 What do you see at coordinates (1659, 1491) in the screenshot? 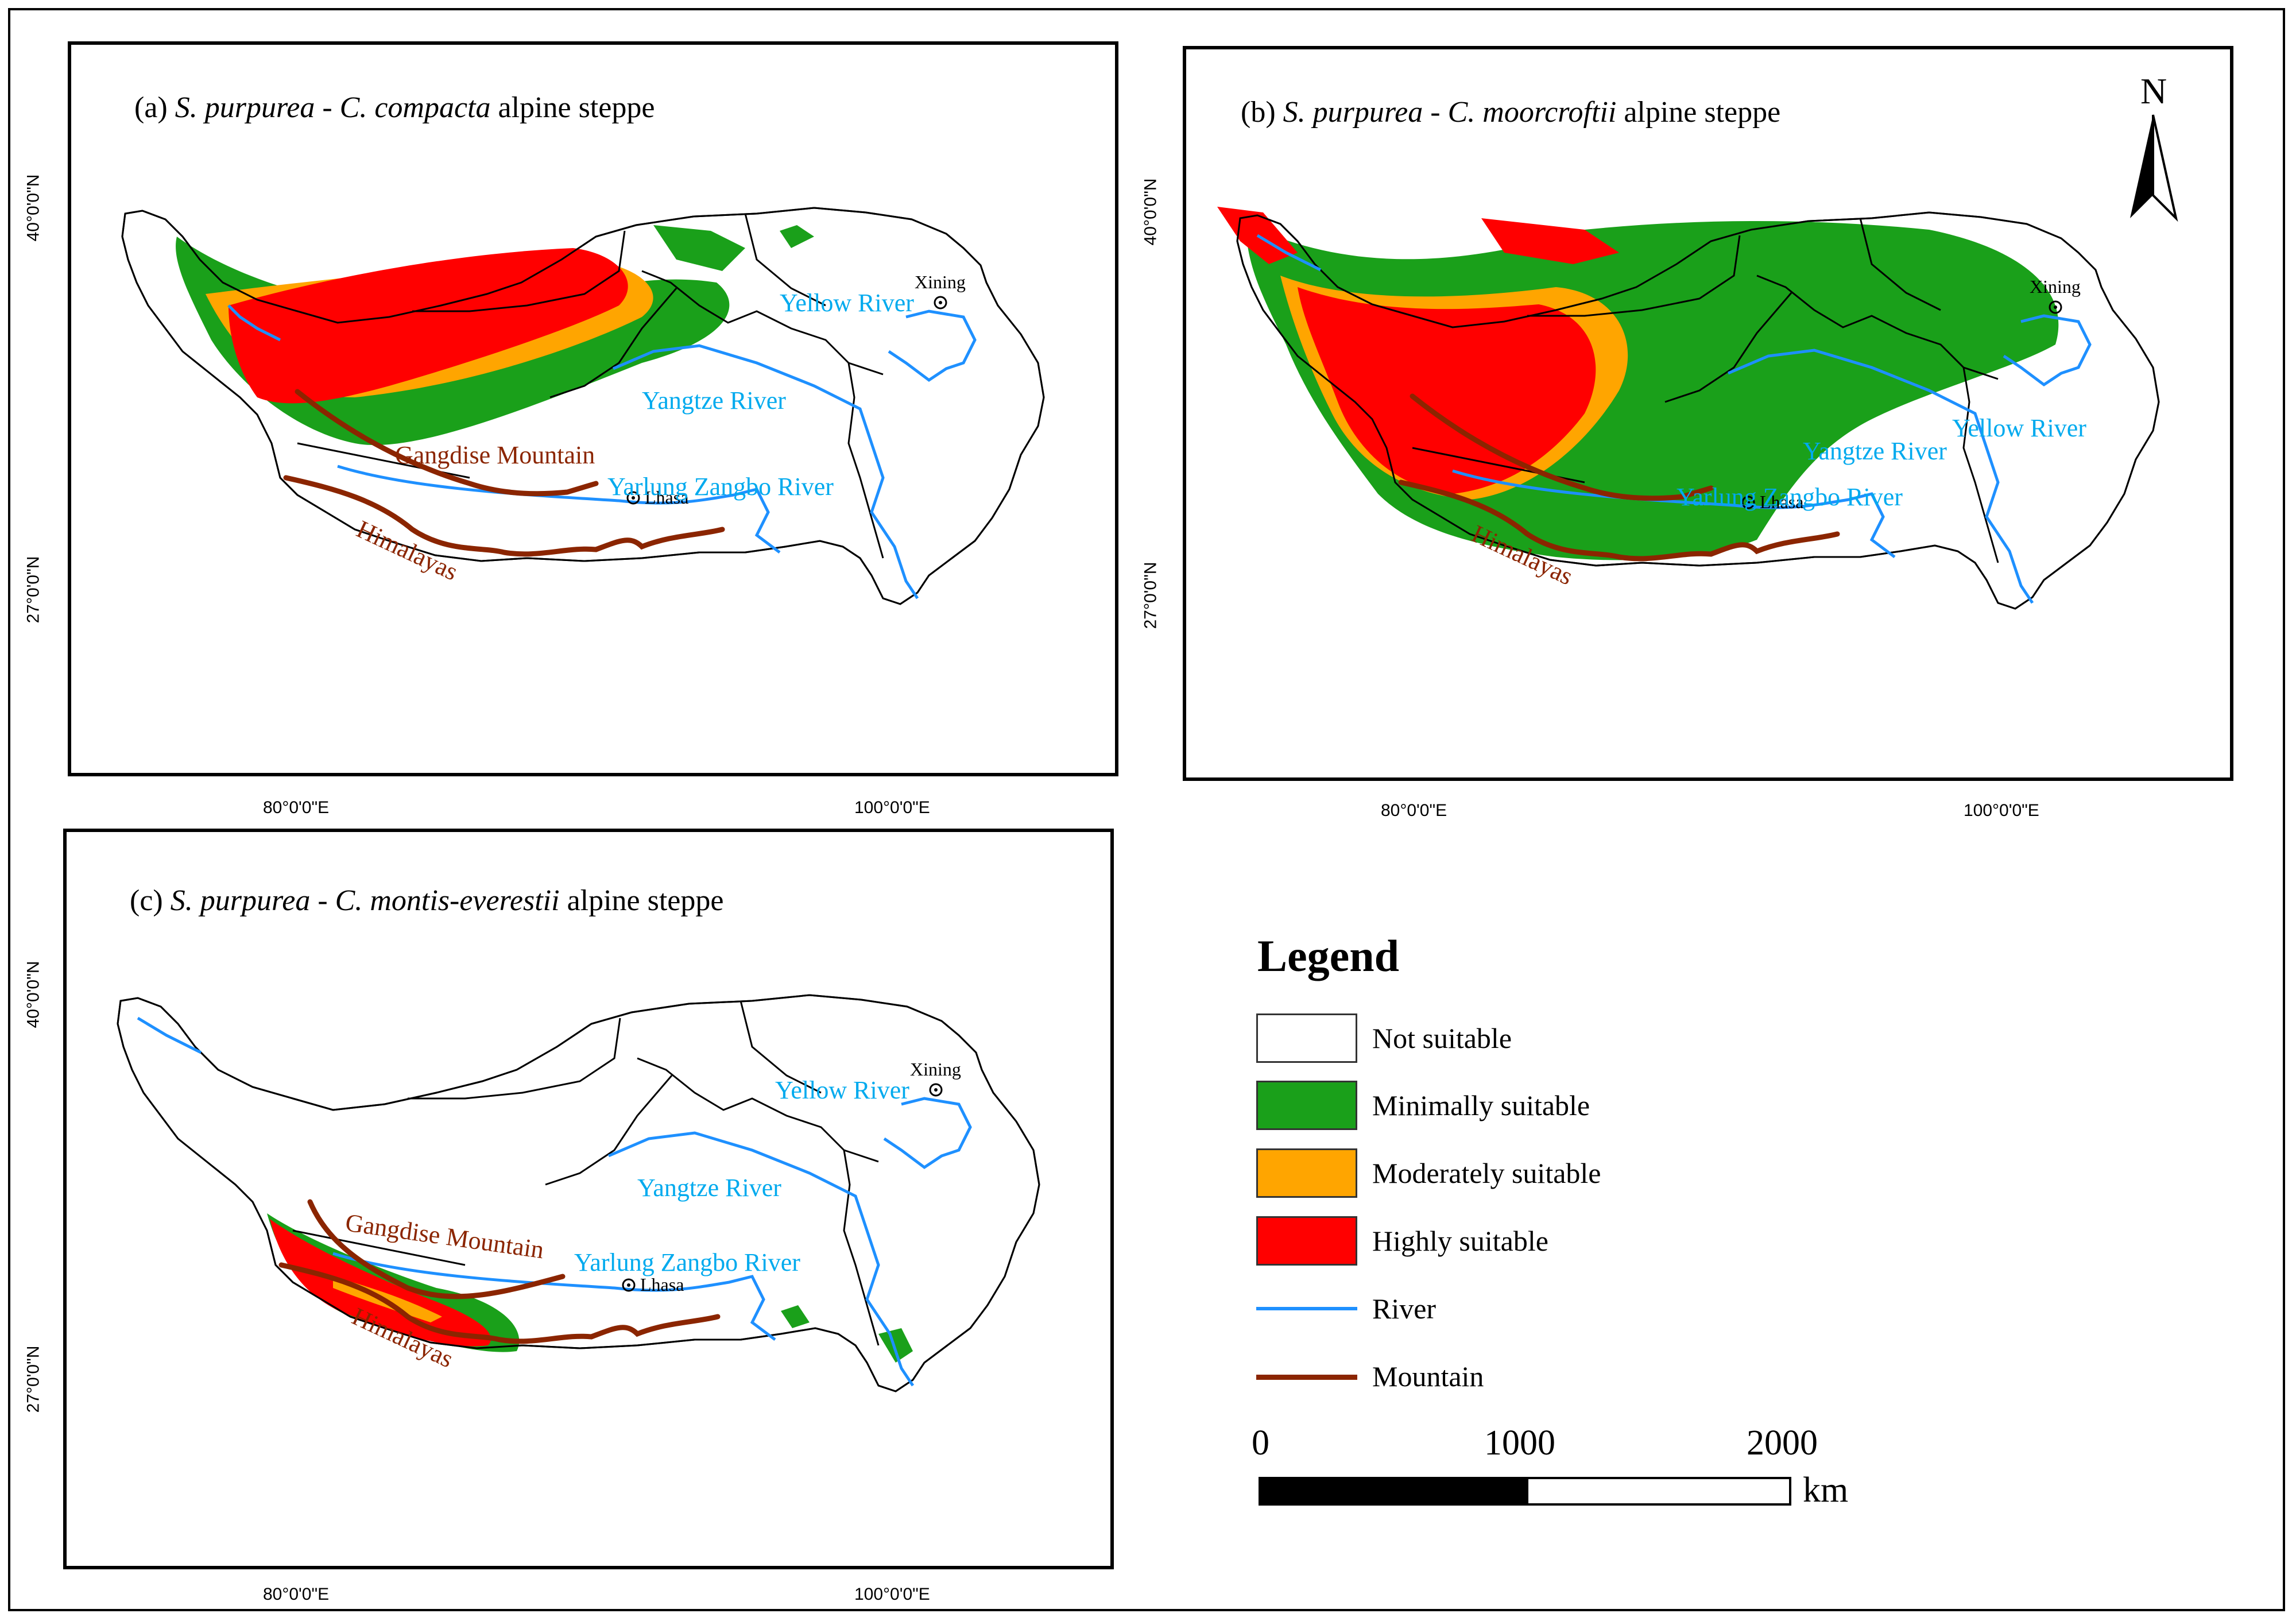
I see `scale-bar-white` at bounding box center [1659, 1491].